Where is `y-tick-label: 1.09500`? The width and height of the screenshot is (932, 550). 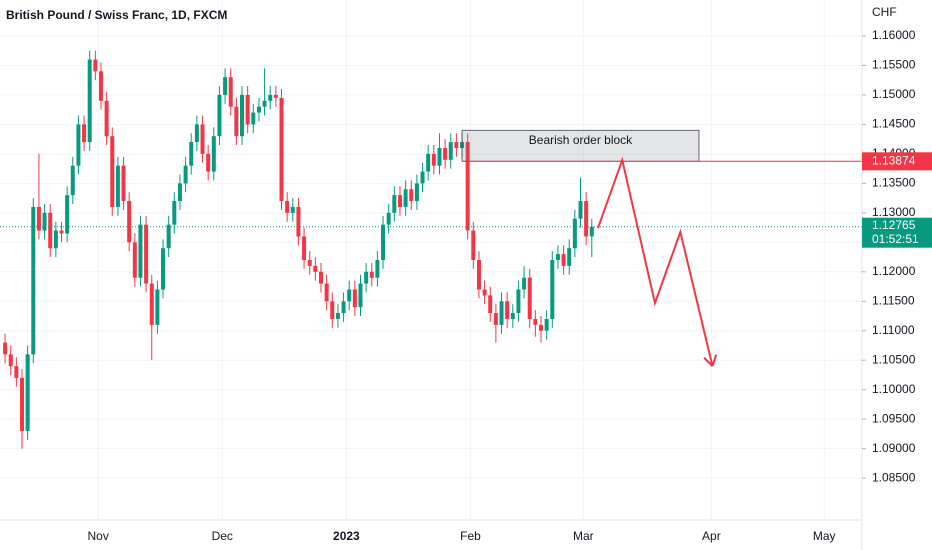
y-tick-label: 1.09500 is located at coordinates (894, 418).